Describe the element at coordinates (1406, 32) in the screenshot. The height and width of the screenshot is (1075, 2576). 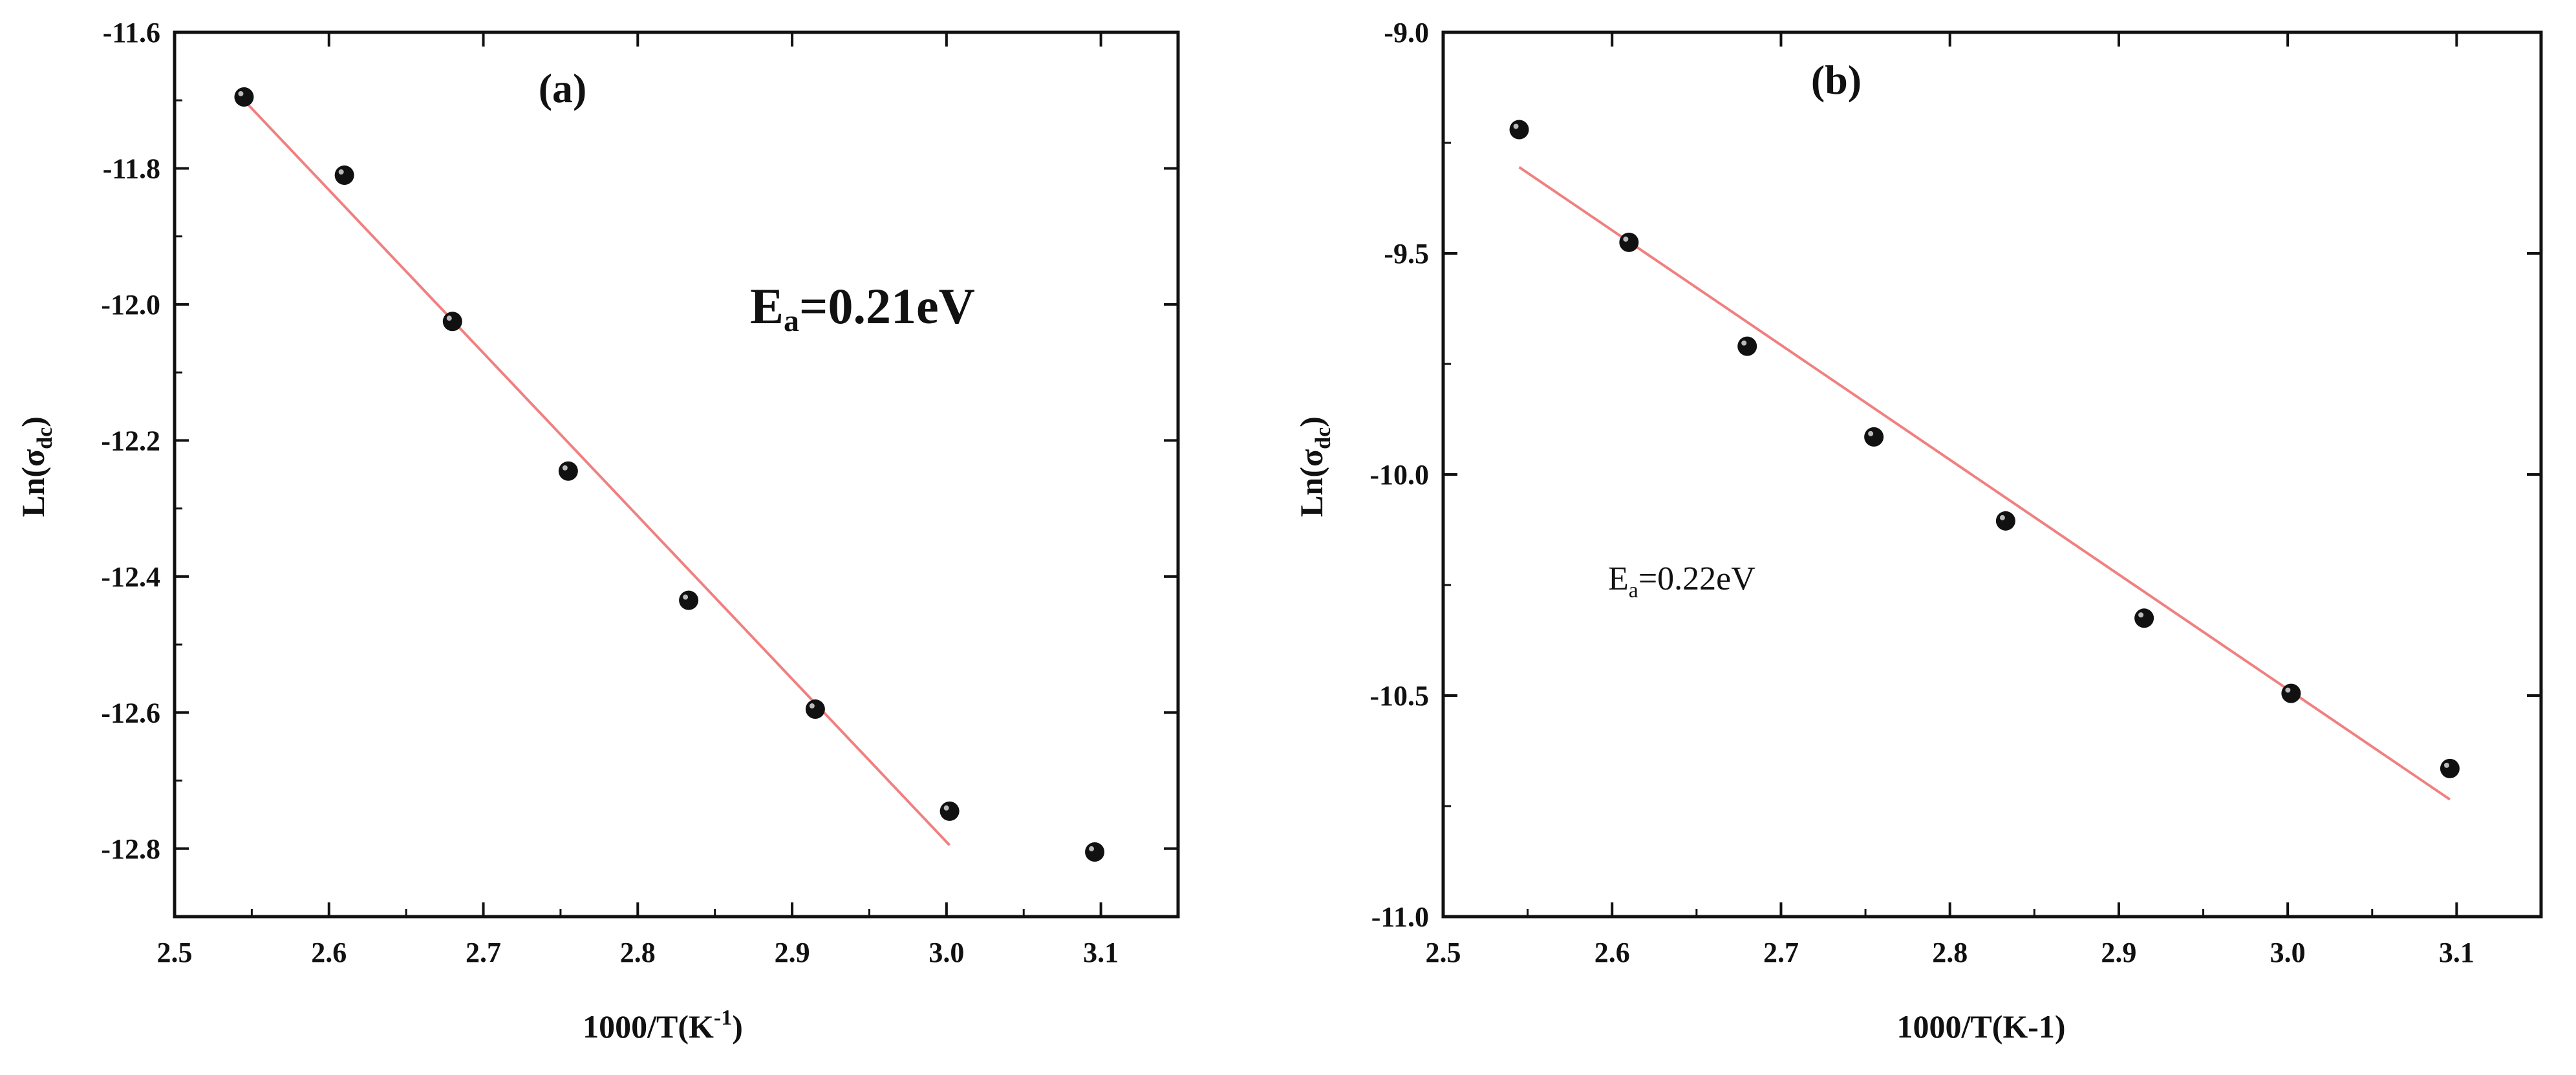
I see `panel-b-y-tick-label: -9.0` at that location.